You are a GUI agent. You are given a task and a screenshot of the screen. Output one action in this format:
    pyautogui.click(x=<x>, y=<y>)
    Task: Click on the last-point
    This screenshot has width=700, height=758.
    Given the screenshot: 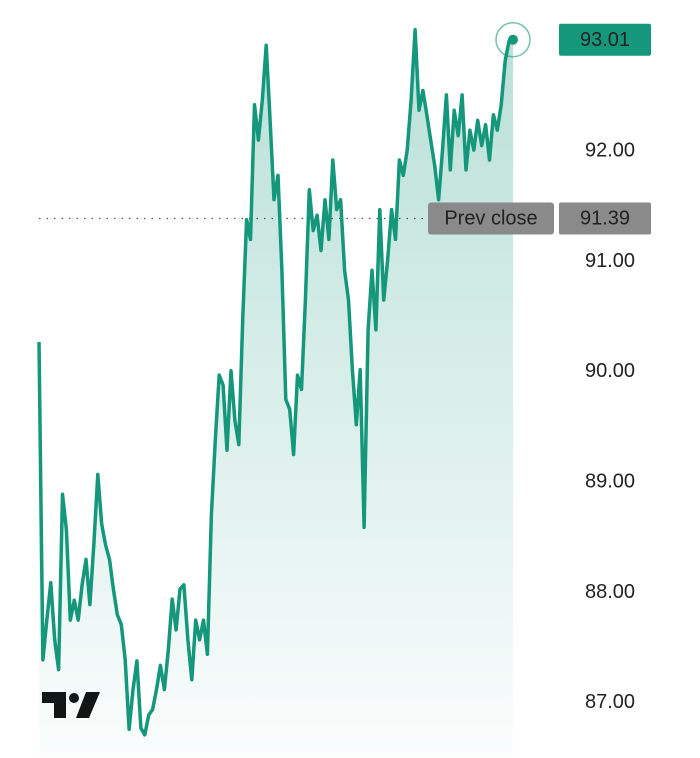 What is the action you would take?
    pyautogui.click(x=513, y=39)
    